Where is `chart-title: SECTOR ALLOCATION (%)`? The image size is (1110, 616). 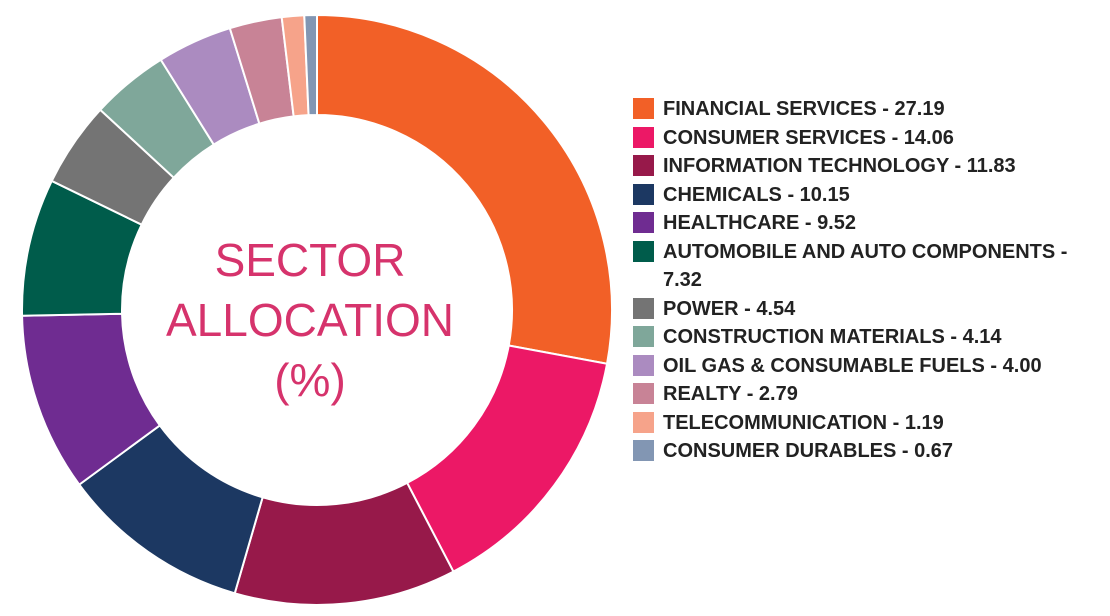
chart-title: SECTOR ALLOCATION (%) is located at coordinates (310, 320).